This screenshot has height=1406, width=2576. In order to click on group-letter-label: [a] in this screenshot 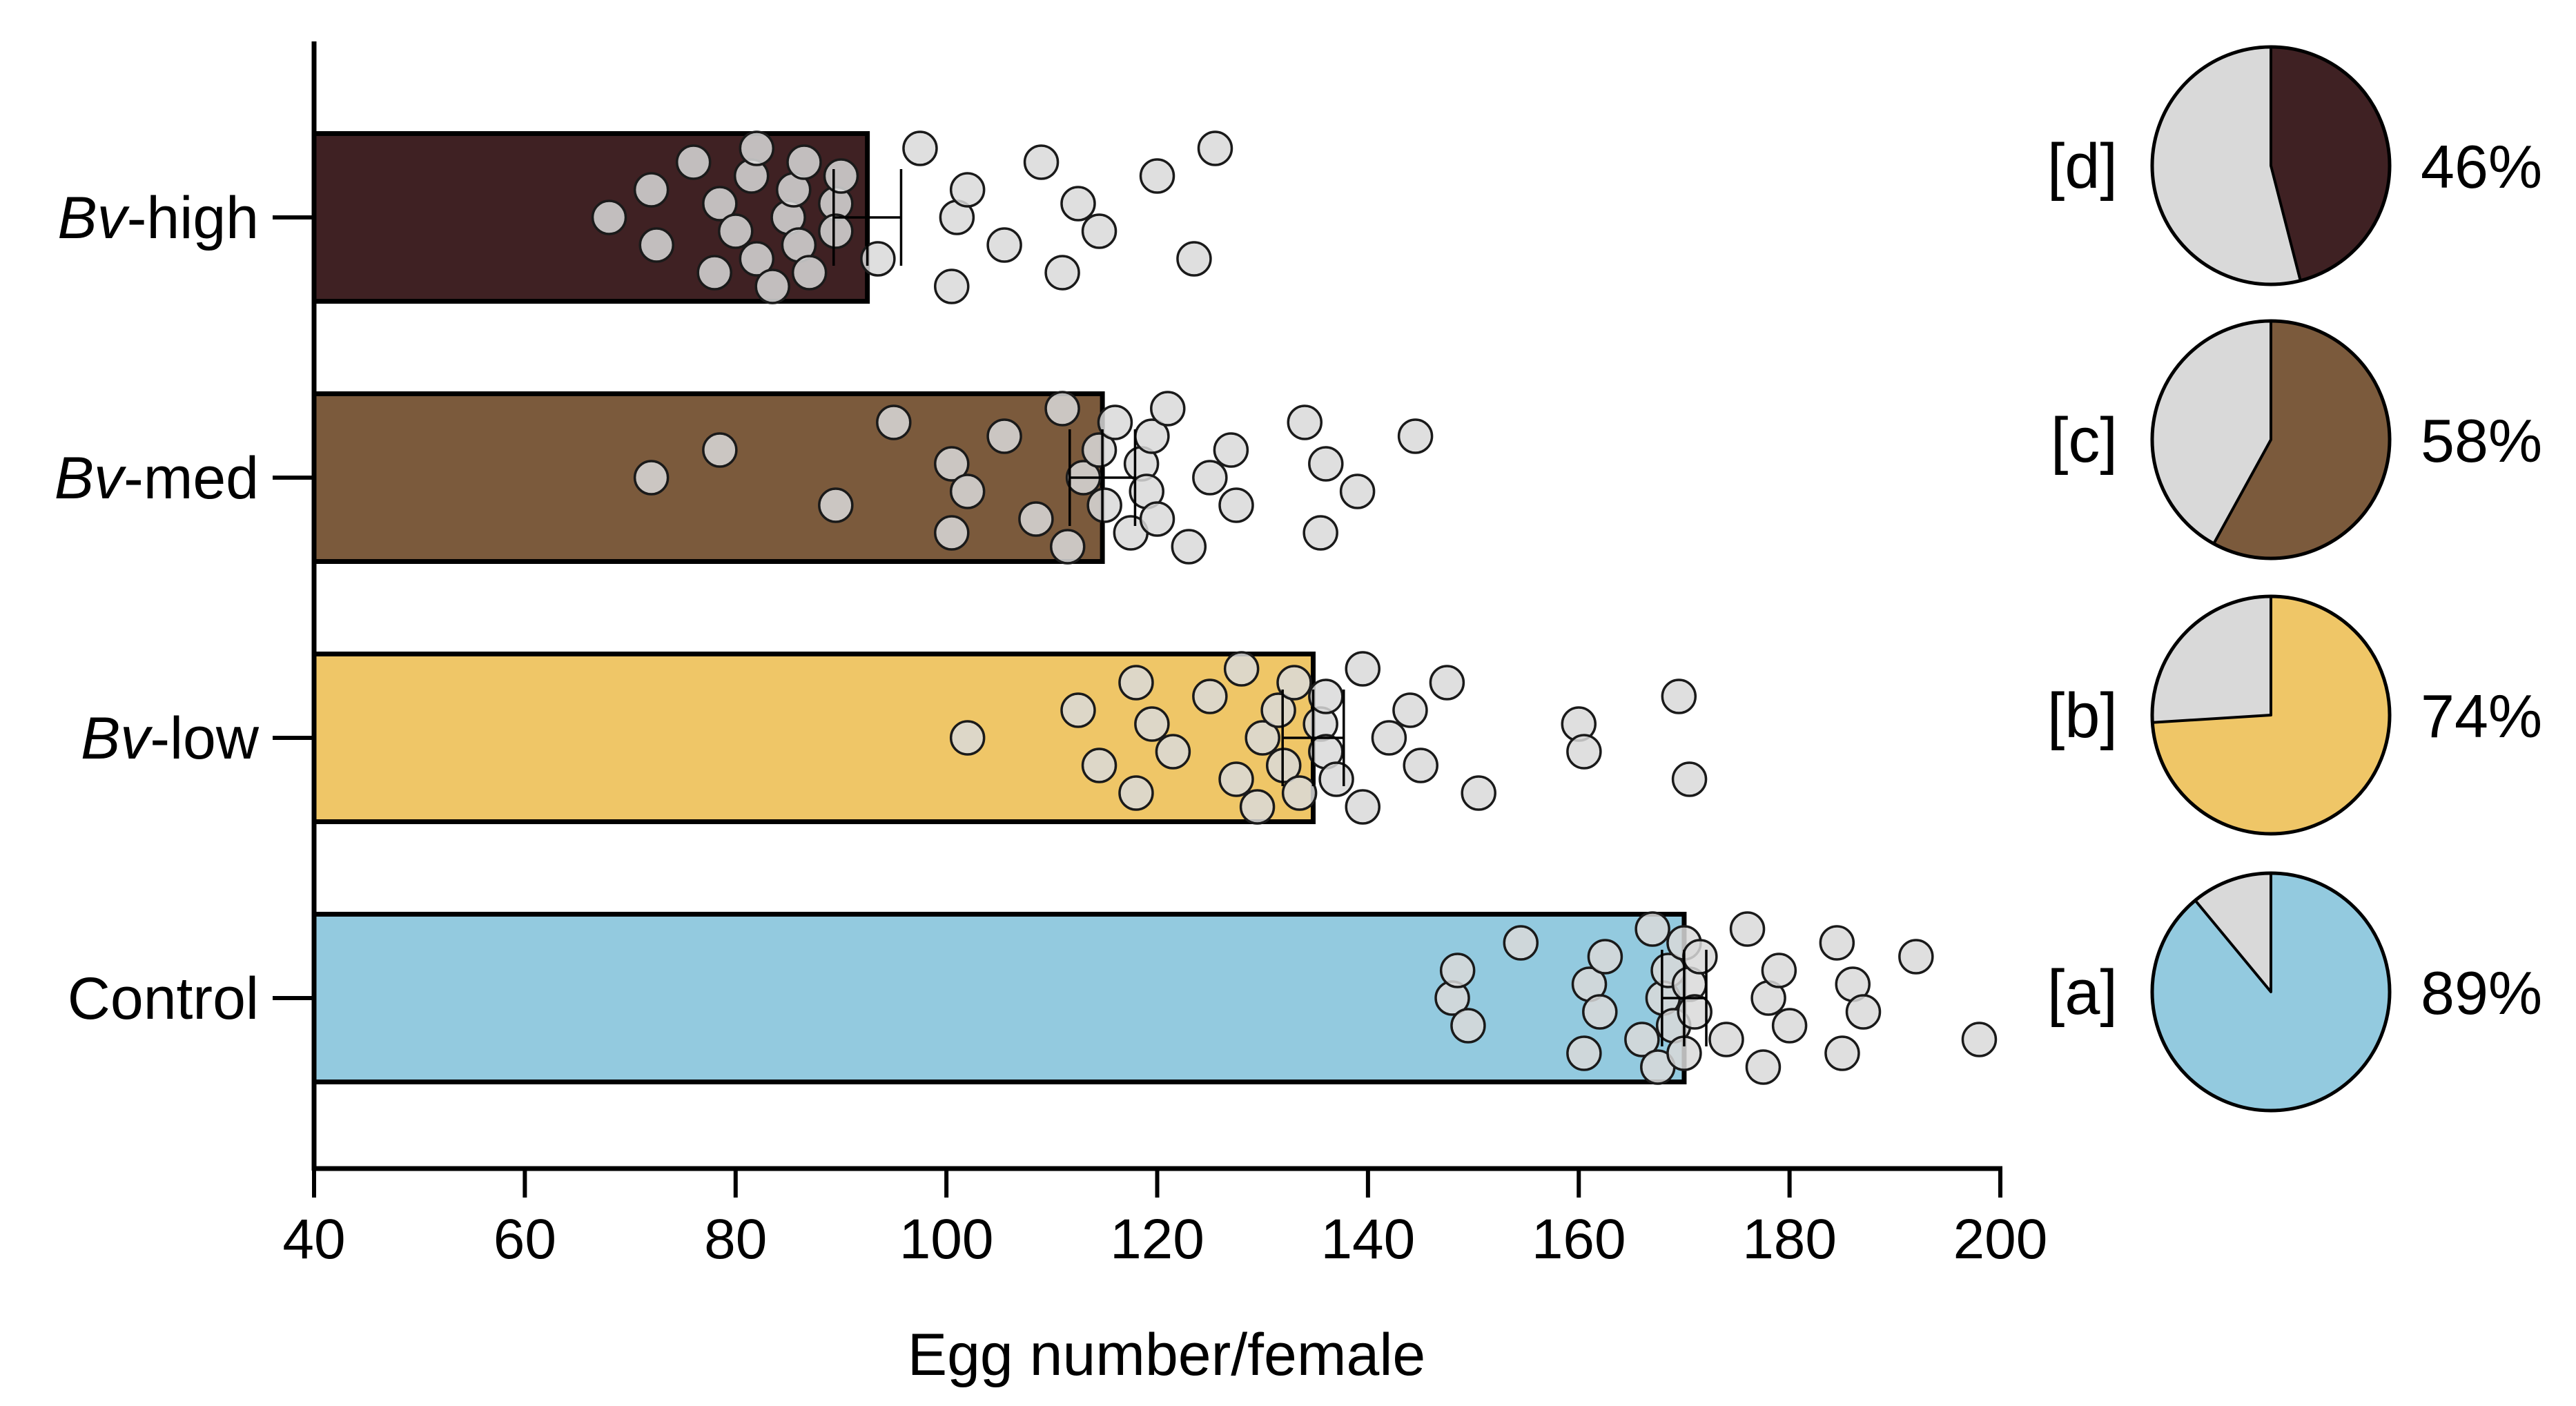, I will do `click(2082, 992)`.